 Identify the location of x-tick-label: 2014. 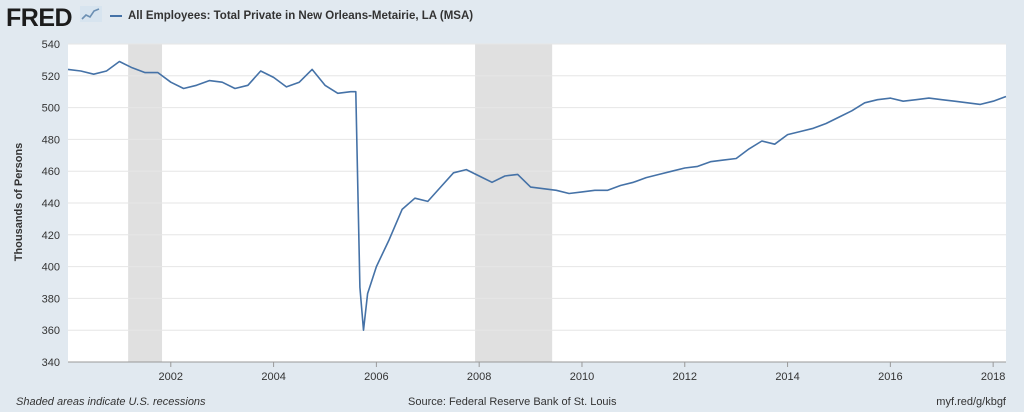
(787, 377).